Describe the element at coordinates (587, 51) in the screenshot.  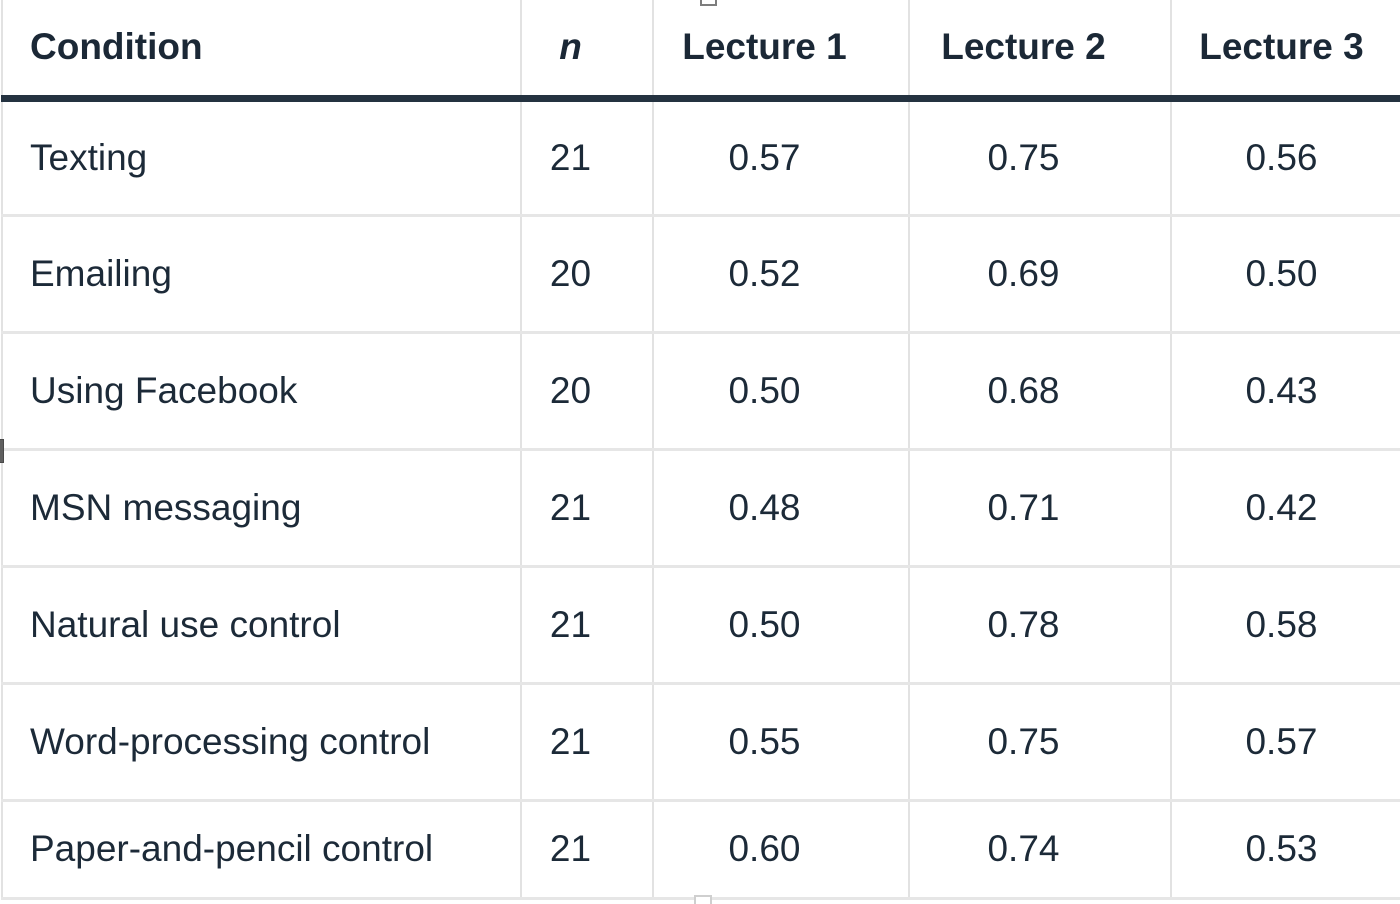
I see `column-header-n: n` at that location.